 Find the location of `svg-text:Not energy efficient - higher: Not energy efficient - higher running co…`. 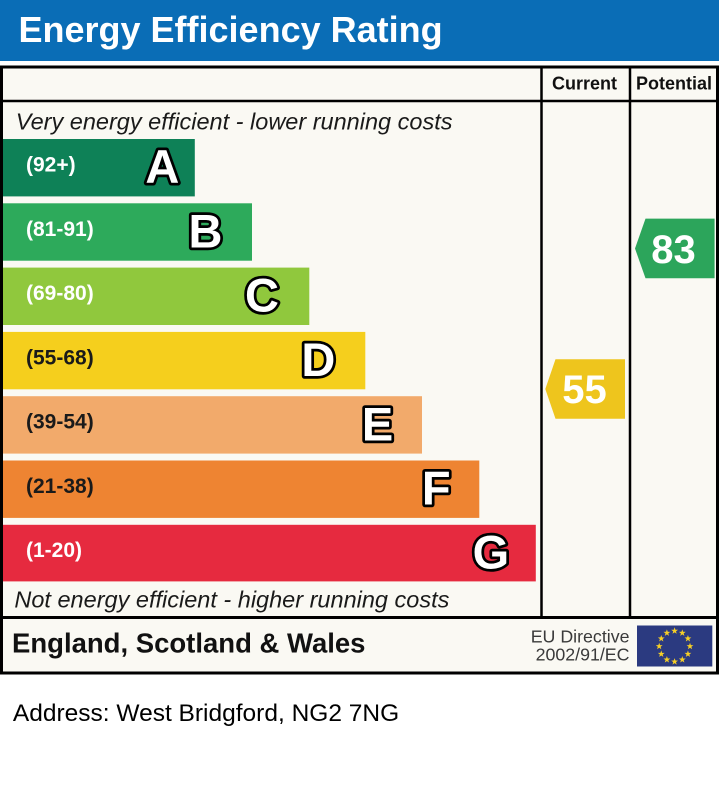

svg-text:Not energy efficient - higher: Not energy efficient - higher running co… is located at coordinates (231, 599).